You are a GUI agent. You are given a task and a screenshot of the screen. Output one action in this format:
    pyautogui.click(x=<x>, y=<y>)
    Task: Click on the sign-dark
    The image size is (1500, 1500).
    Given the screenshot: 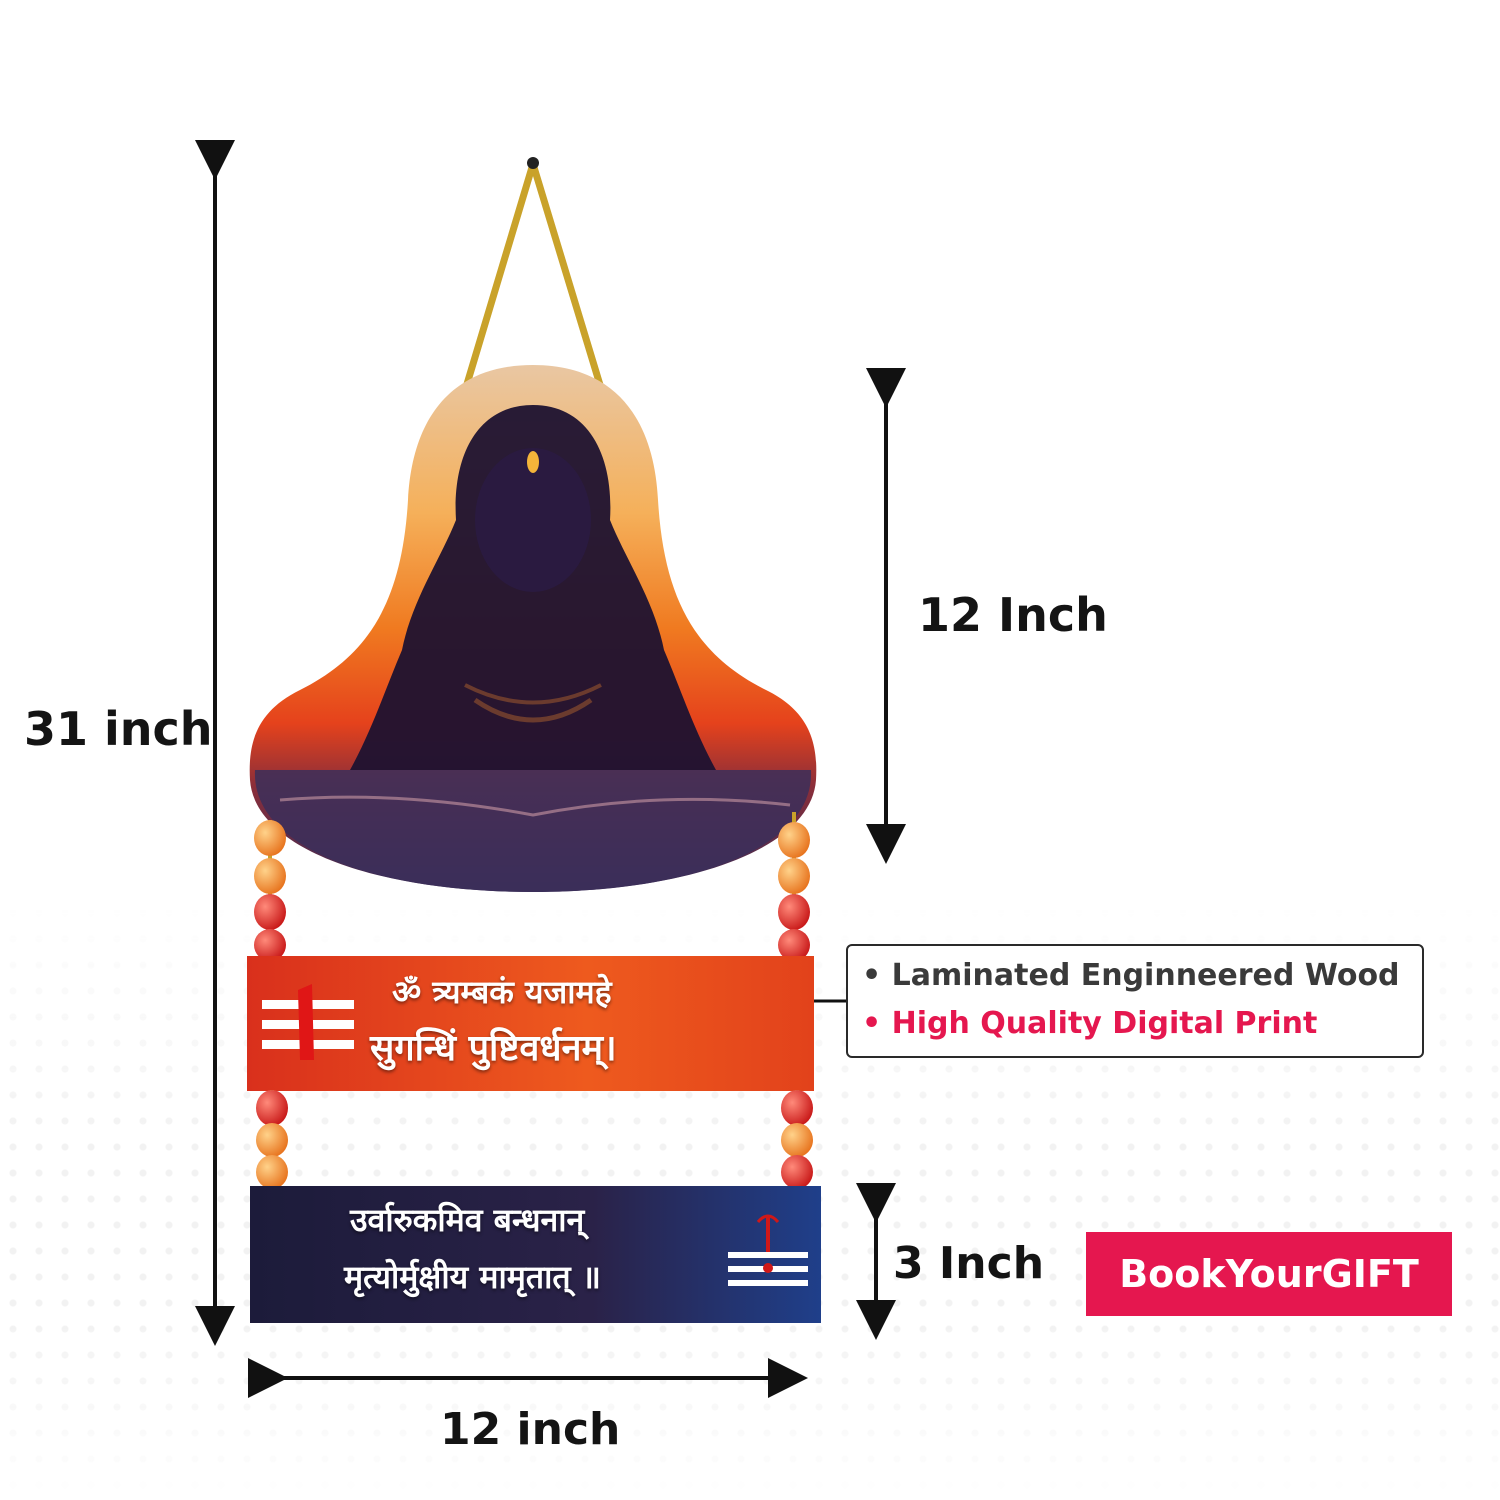 What is the action you would take?
    pyautogui.click(x=535, y=1254)
    